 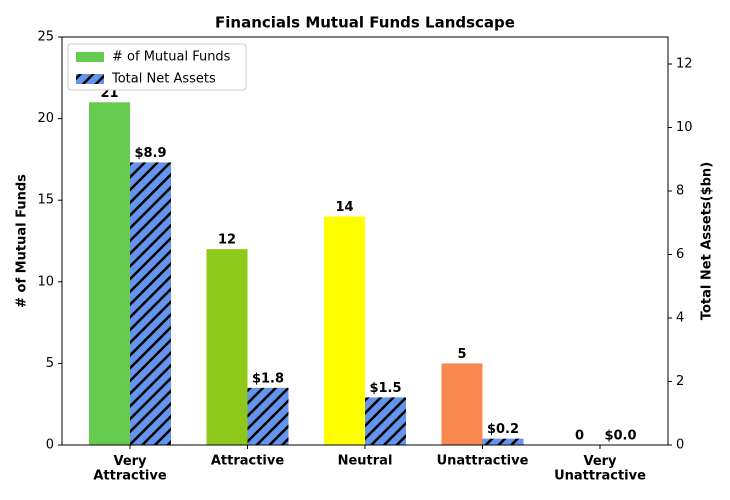 I want to click on y2-tick-label: 2, so click(x=680, y=381).